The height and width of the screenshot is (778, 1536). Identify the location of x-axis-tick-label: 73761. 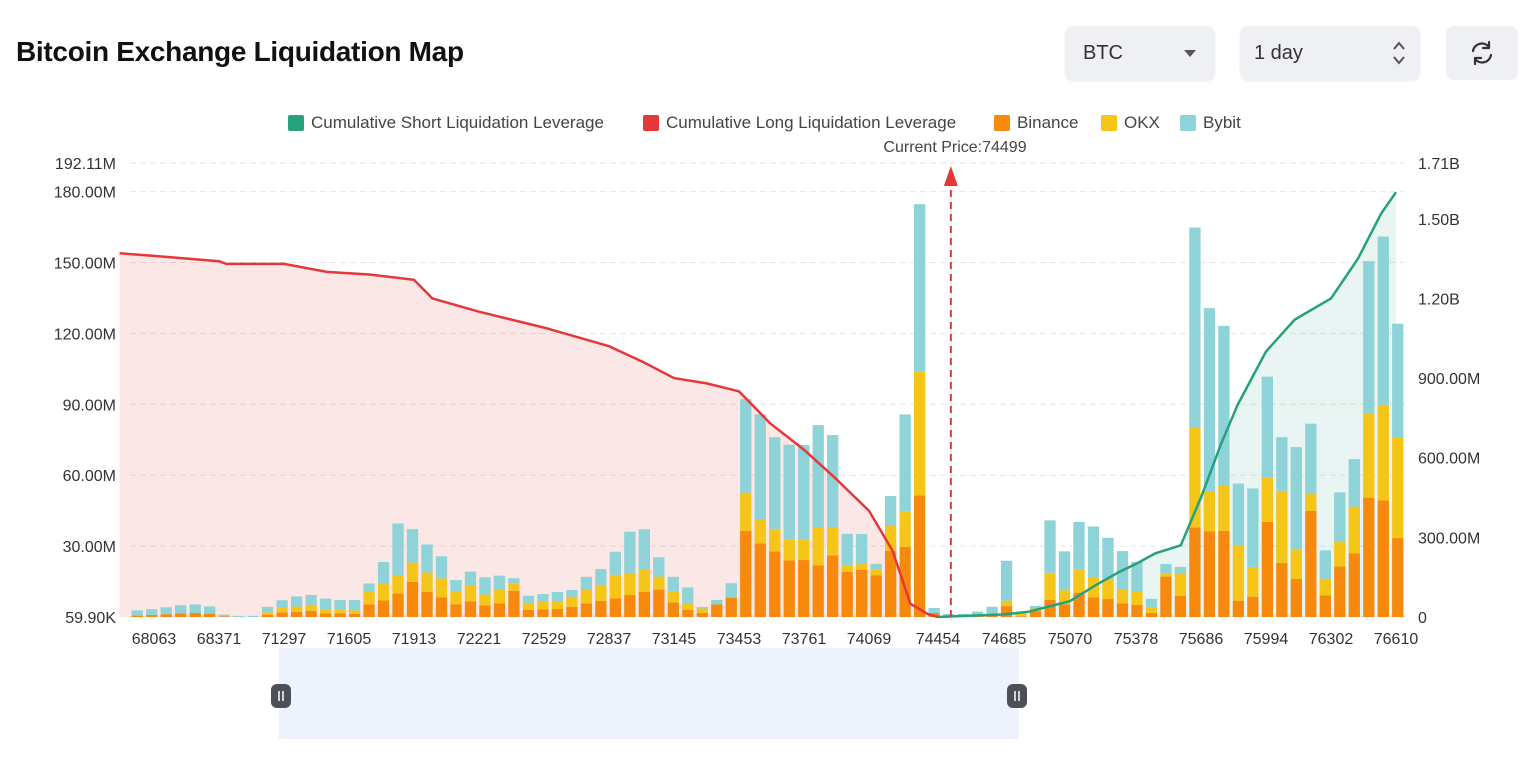
(804, 639).